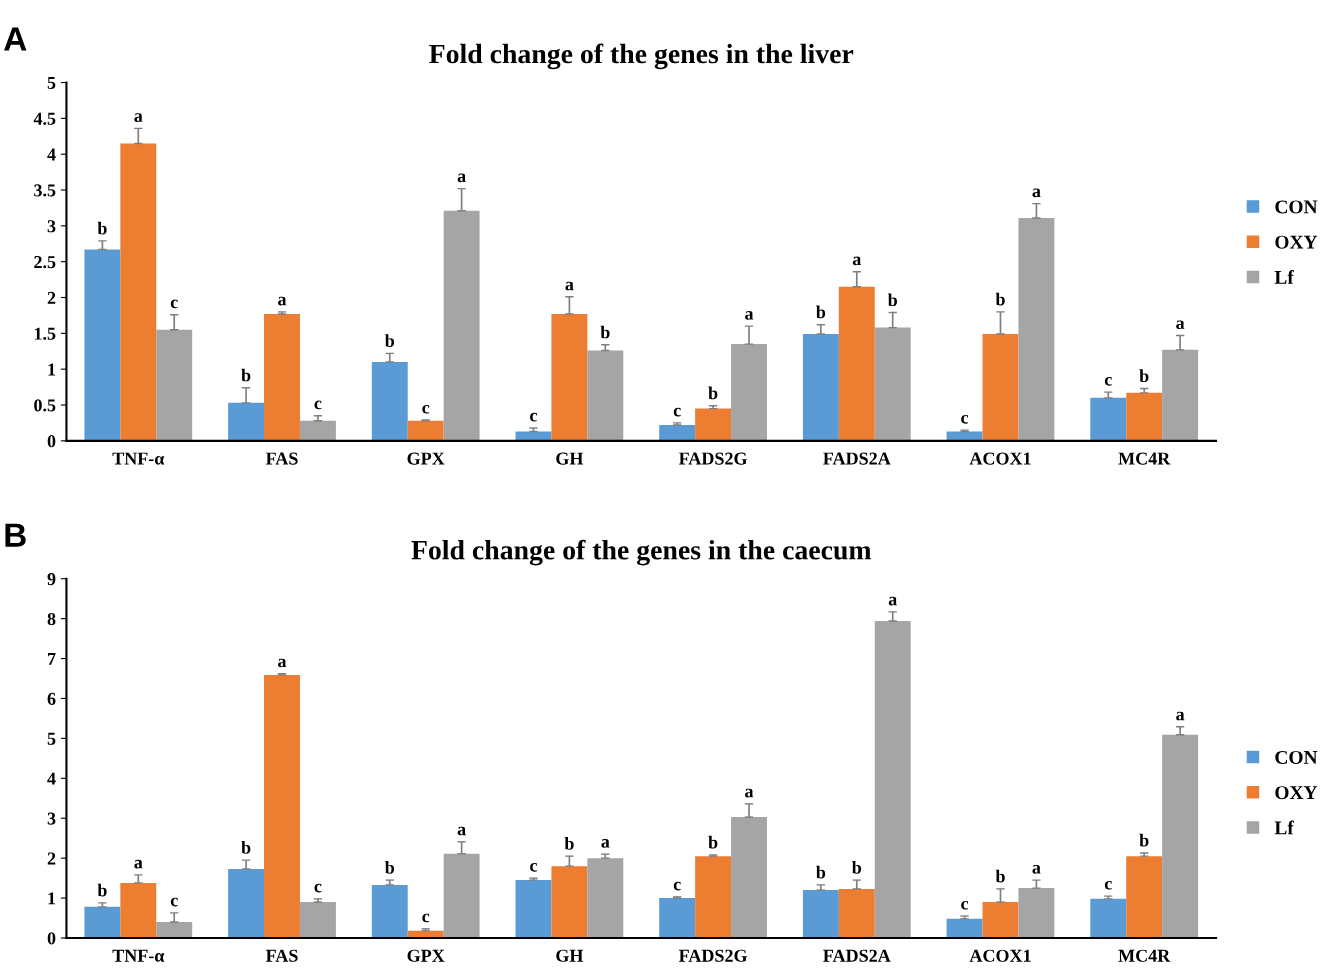  What do you see at coordinates (15, 535) in the screenshot?
I see `text: B` at bounding box center [15, 535].